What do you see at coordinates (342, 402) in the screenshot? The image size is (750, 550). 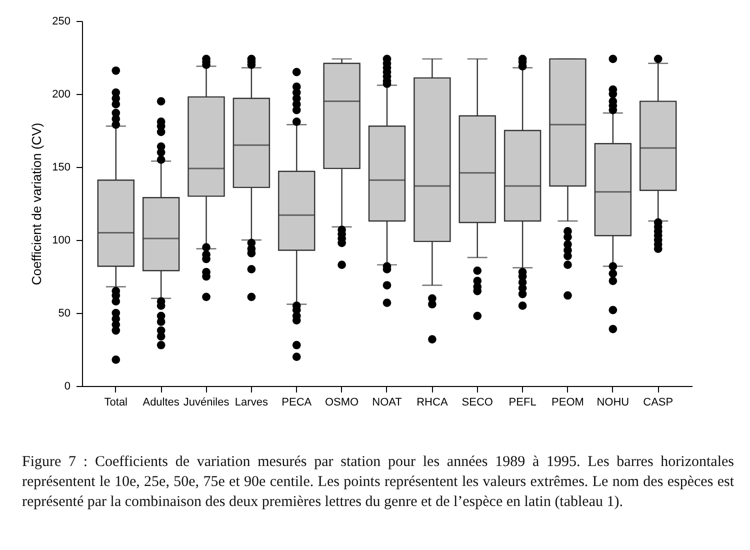 I see `x-tick-label: OSMO` at bounding box center [342, 402].